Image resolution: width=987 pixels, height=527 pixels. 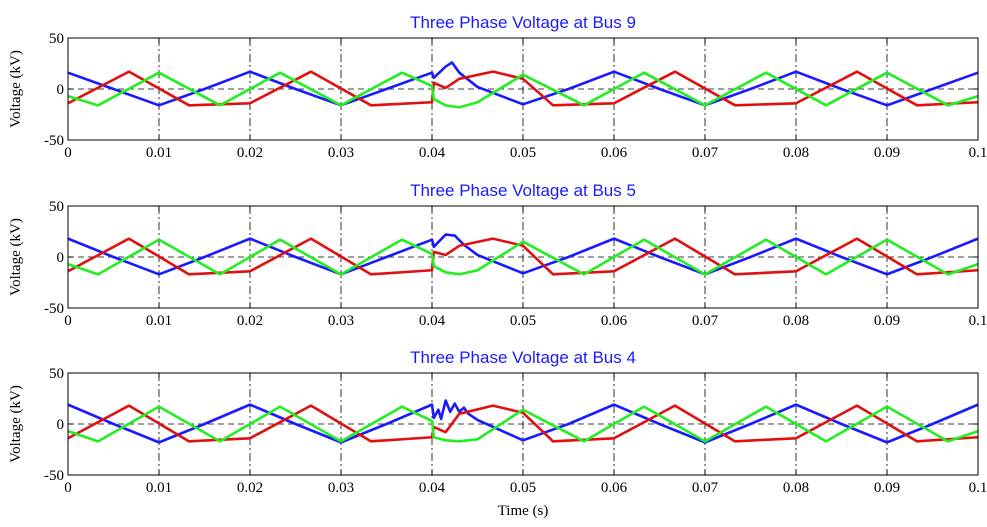 What do you see at coordinates (523, 190) in the screenshot?
I see `chart-title: Three Phase Voltage at Bus 5` at bounding box center [523, 190].